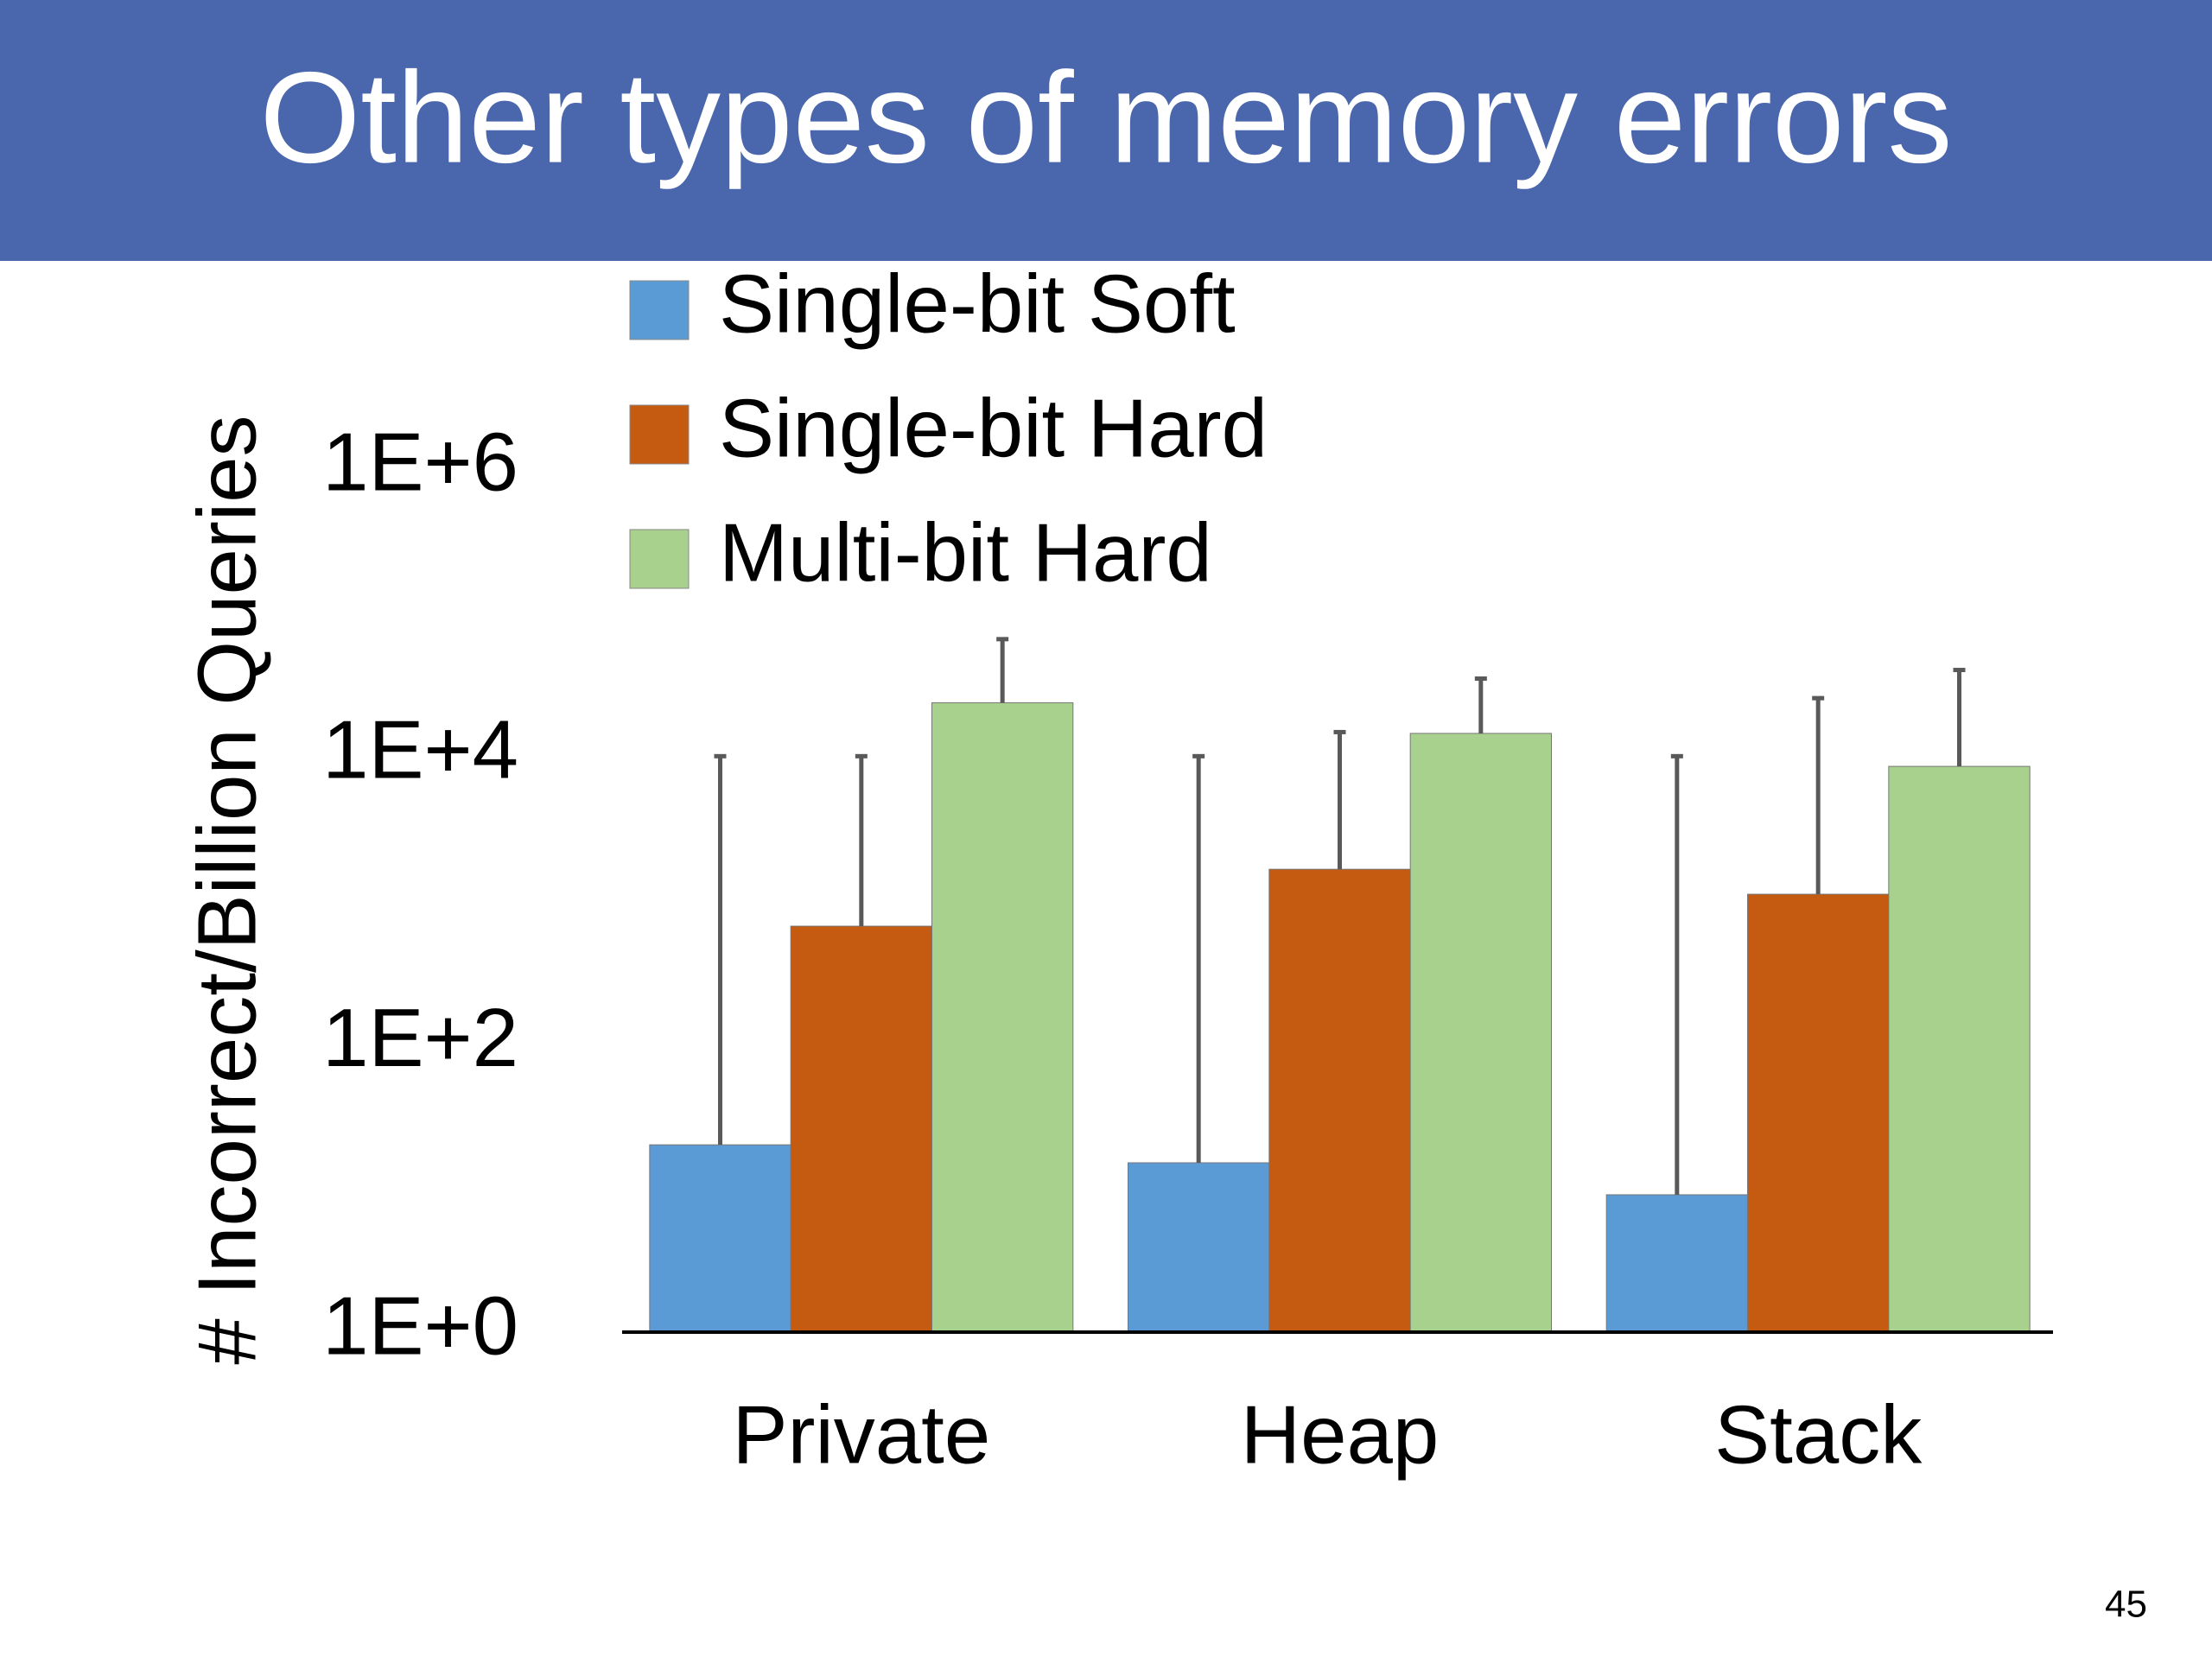 This screenshot has height=1663, width=2212. I want to click on y-tick-label: 1E+0, so click(420, 1326).